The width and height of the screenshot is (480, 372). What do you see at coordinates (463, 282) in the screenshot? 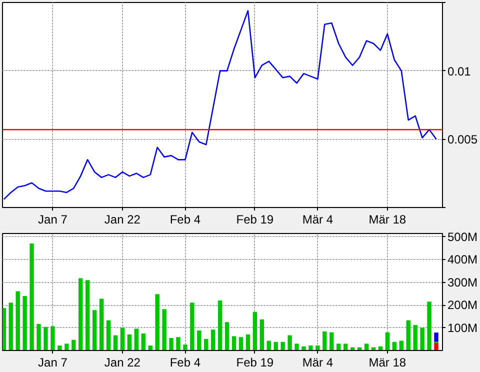
I see `y-tick-label: 300M` at bounding box center [463, 282].